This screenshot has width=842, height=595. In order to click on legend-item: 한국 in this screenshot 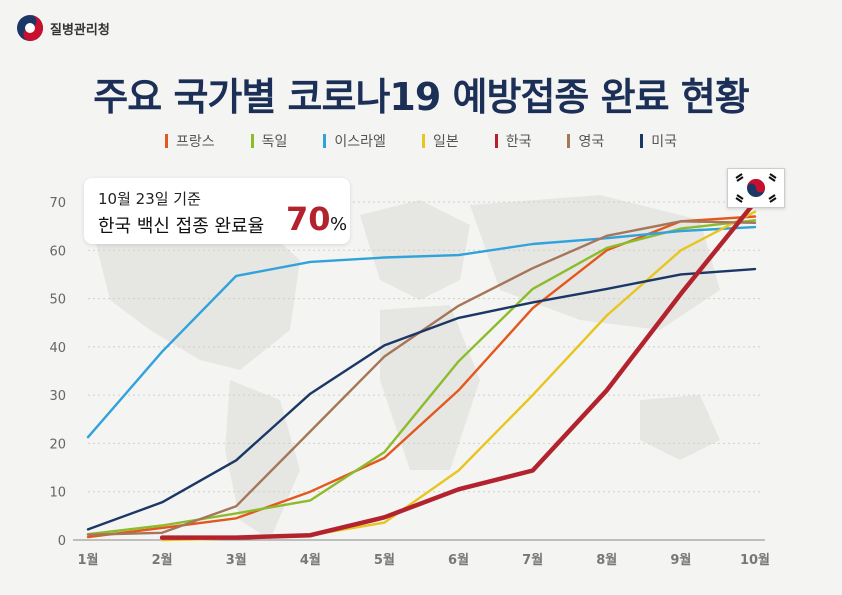, I will do `click(513, 141)`.